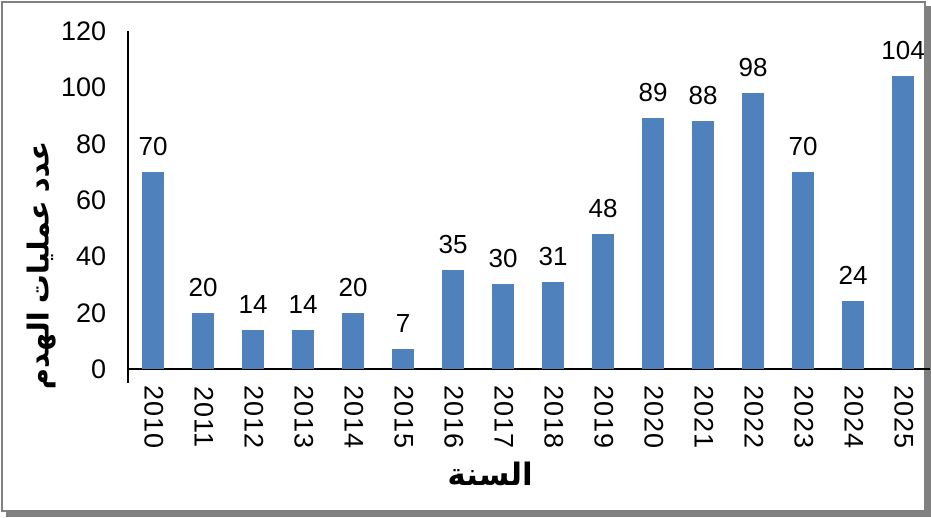  Describe the element at coordinates (153, 417) in the screenshot. I see `x-tick-2010: 2010` at that location.